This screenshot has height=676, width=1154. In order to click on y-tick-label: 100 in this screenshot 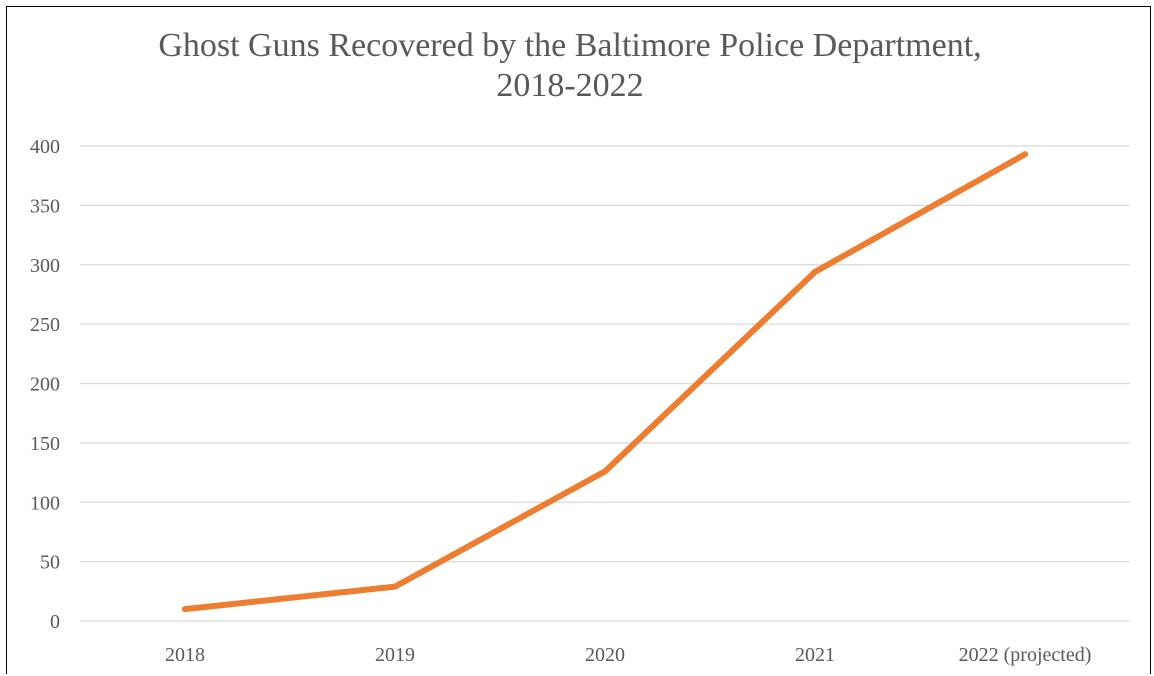, I will do `click(45, 503)`.